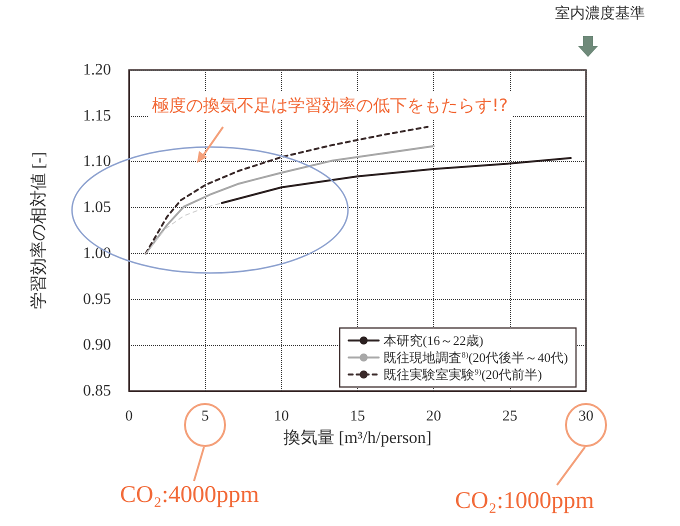 This screenshot has height=526, width=680. I want to click on x-tick-label: 0, so click(129, 416).